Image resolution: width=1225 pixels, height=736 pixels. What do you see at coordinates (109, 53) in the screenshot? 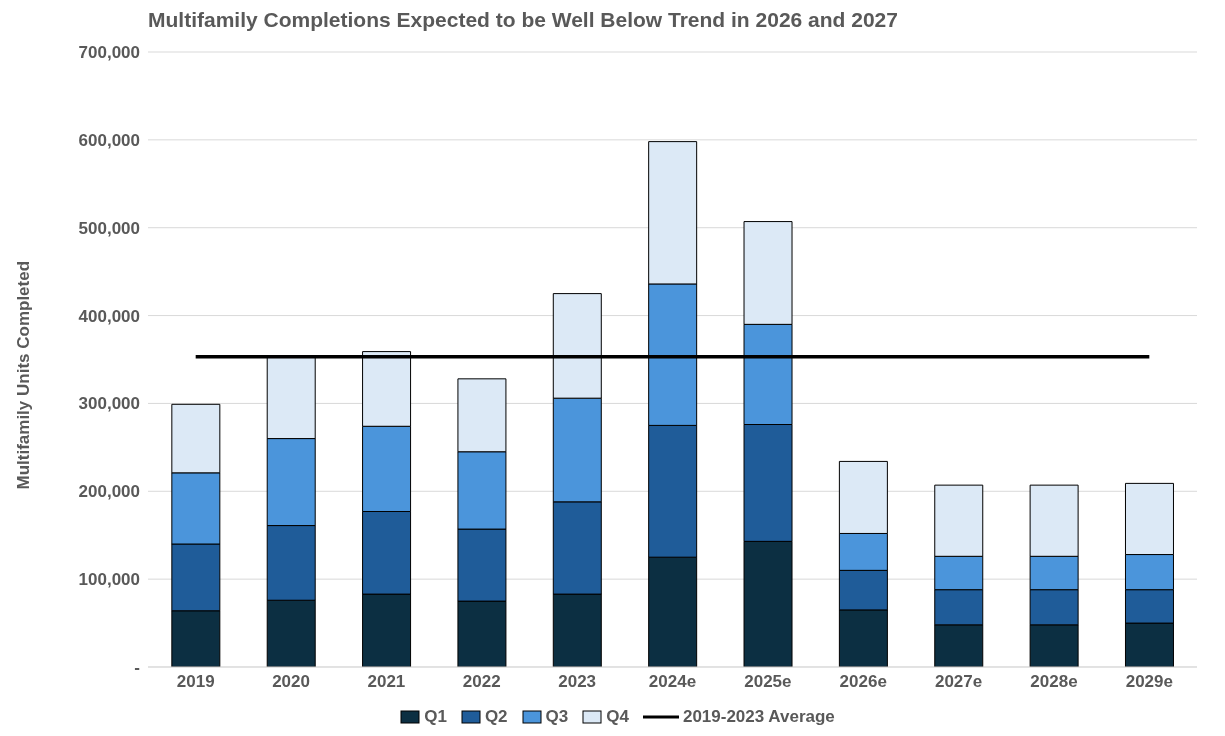
I see `y-tick-label: 700,000` at bounding box center [109, 53].